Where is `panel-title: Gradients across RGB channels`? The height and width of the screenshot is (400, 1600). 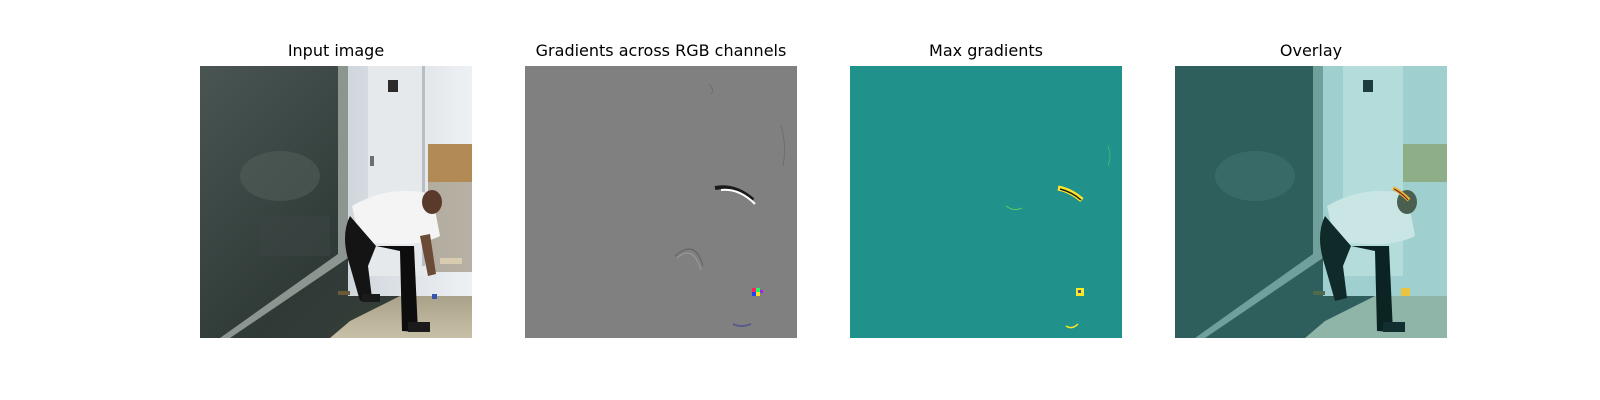
panel-title: Gradients across RGB channels is located at coordinates (661, 50).